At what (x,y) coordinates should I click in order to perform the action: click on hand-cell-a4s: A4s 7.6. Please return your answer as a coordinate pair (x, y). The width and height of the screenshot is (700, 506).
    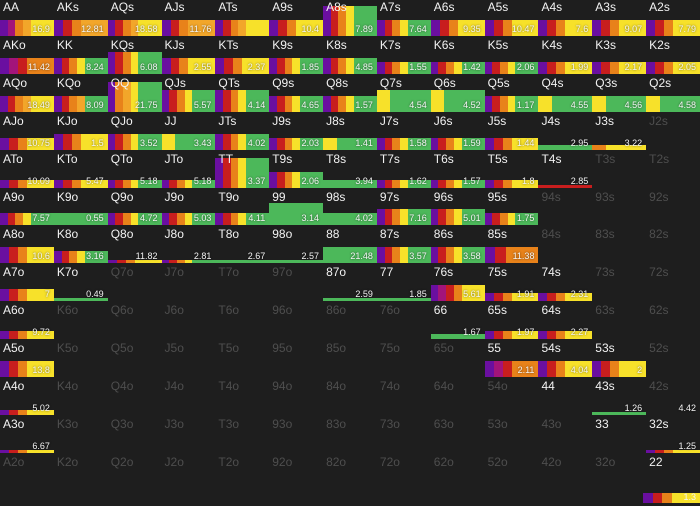
    Looking at the image, I should click on (565, 19).